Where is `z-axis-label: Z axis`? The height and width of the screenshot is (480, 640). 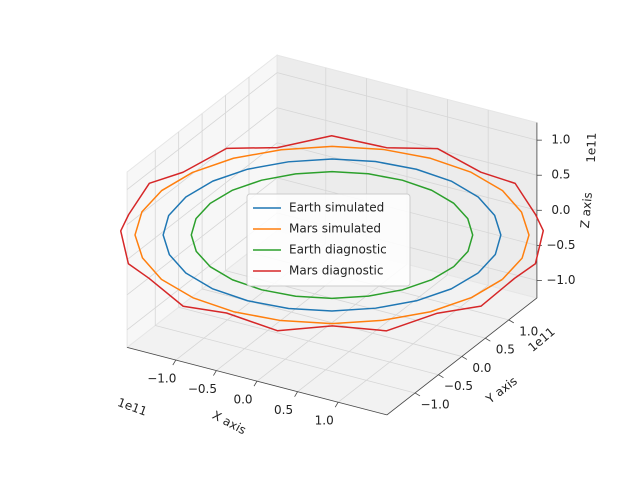
z-axis-label: Z axis is located at coordinates (586, 210).